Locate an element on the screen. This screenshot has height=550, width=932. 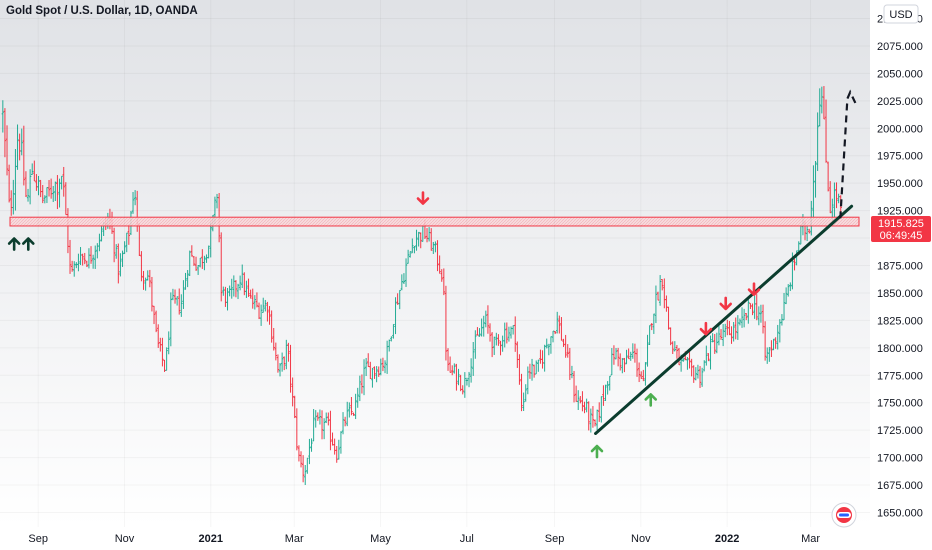
x-tick-label: Jul is located at coordinates (467, 539).